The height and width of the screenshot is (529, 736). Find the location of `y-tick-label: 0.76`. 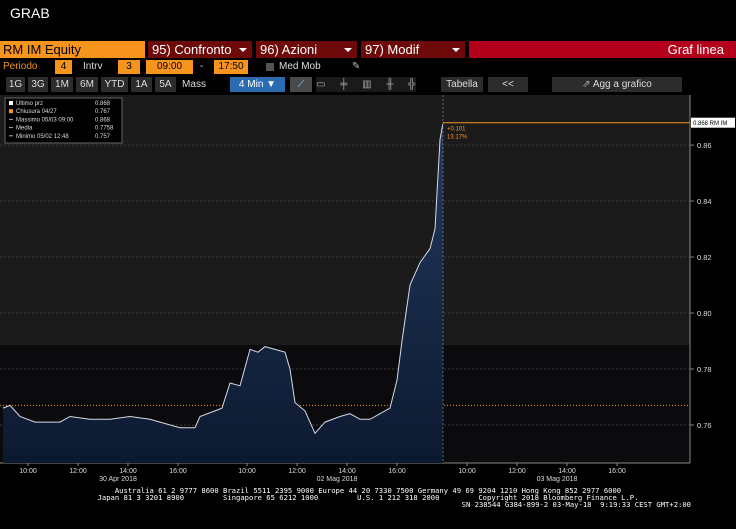

y-tick-label: 0.76 is located at coordinates (704, 425).